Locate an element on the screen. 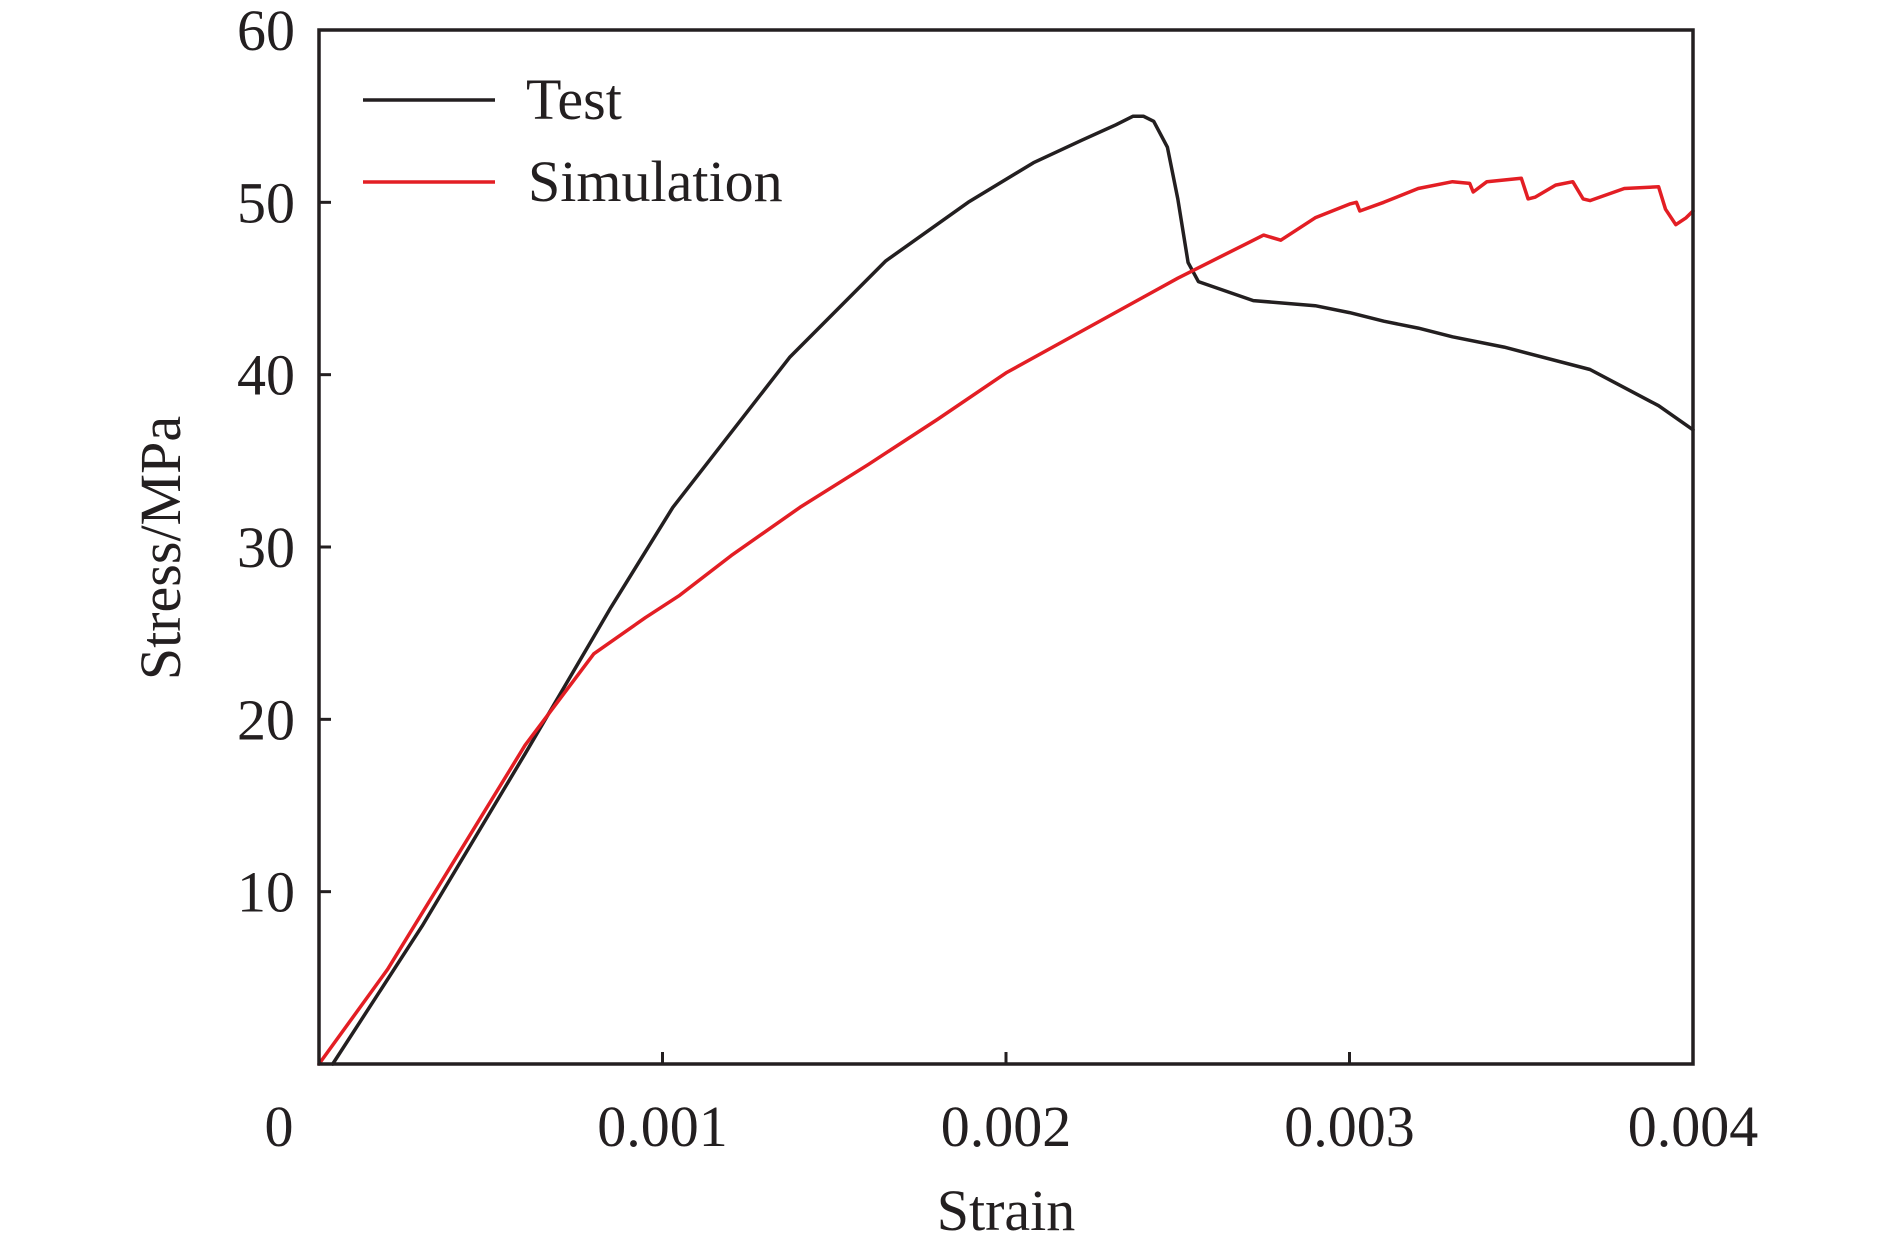  x-axis-title: Strain is located at coordinates (1006, 1210).